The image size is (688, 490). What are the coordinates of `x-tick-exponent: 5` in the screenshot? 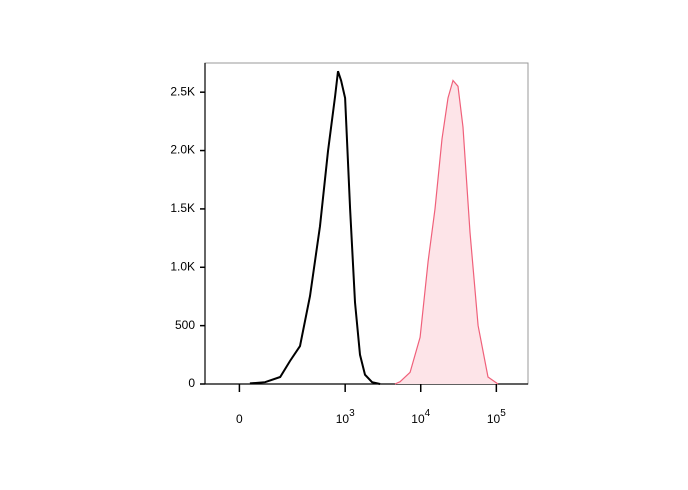 It's located at (503, 413).